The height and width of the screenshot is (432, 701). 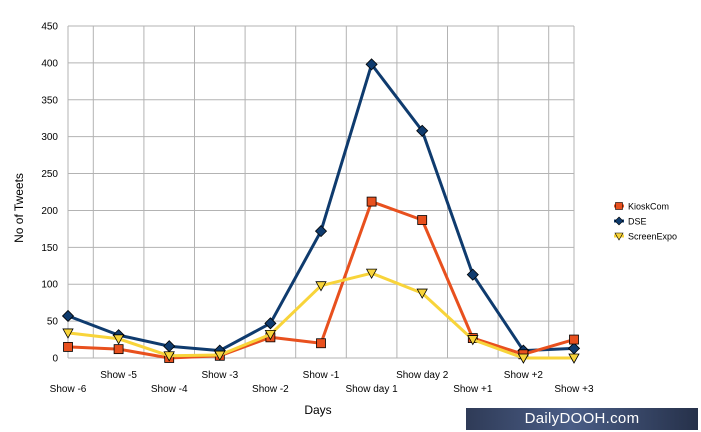 What do you see at coordinates (68, 389) in the screenshot?
I see `x-tick-label: Show -6` at bounding box center [68, 389].